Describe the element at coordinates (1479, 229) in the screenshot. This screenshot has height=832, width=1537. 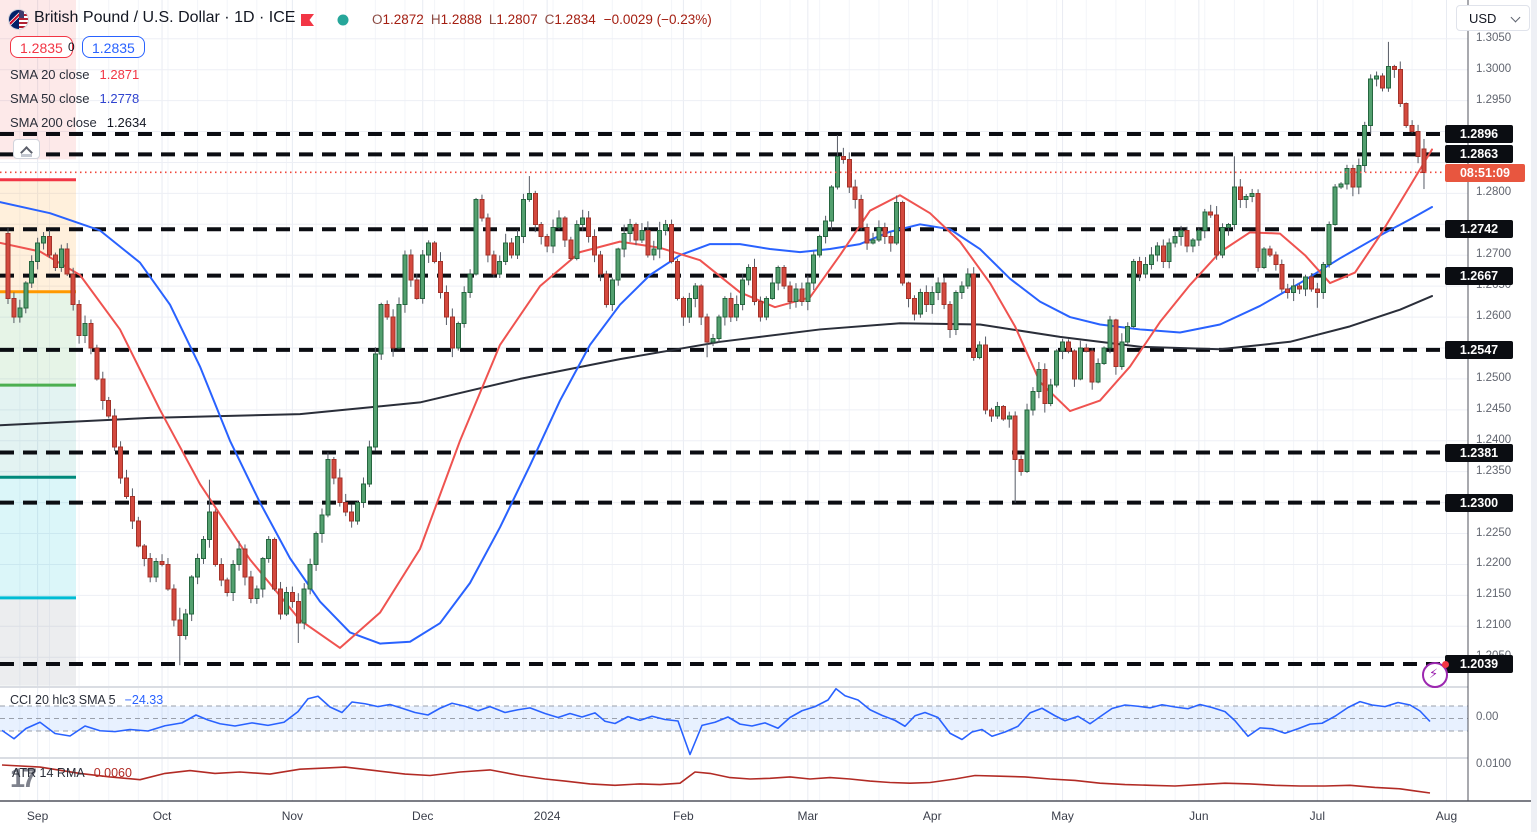
I see `price-level-label: 1.2742` at that location.